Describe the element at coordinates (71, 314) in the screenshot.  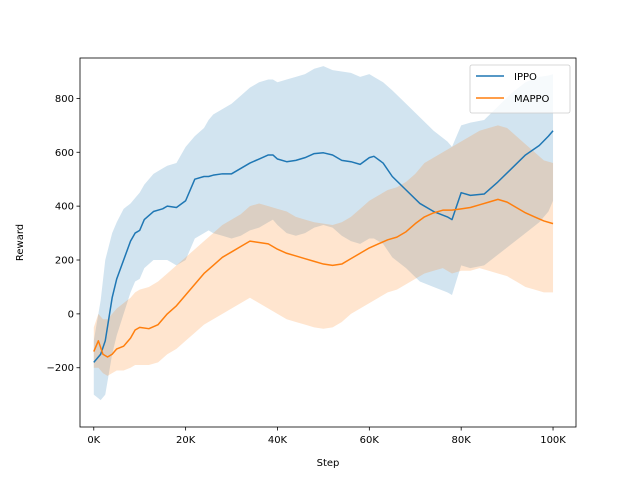
I see `y-tick-label: 0` at that location.